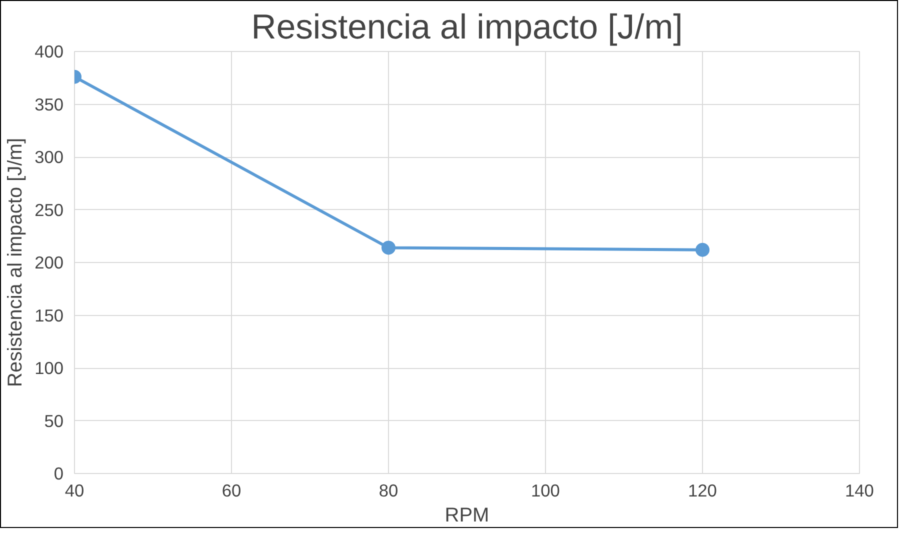 This screenshot has height=534, width=904. What do you see at coordinates (467, 515) in the screenshot?
I see `x-axis-title: RPM` at bounding box center [467, 515].